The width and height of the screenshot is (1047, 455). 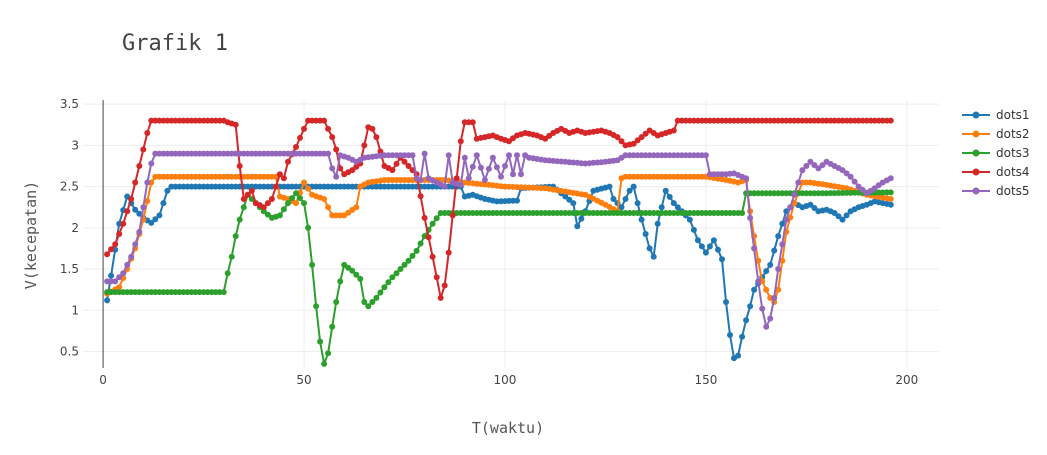 I want to click on legend-item-dots3: dots3, so click(x=996, y=153).